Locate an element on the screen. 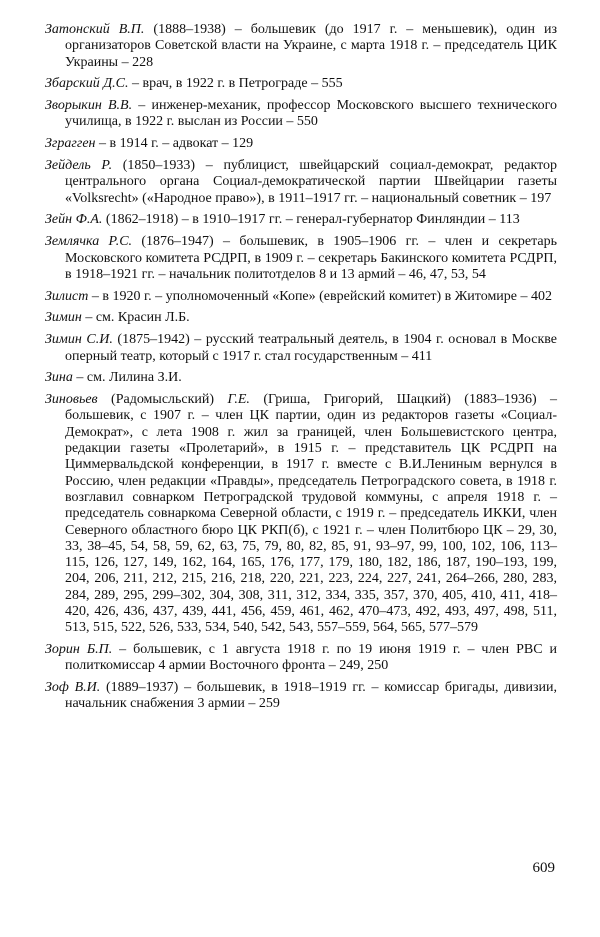 Image resolution: width=600 pixels, height=937 pixels. index-entry: Зина – см. Лилина З.И. is located at coordinates (301, 378).